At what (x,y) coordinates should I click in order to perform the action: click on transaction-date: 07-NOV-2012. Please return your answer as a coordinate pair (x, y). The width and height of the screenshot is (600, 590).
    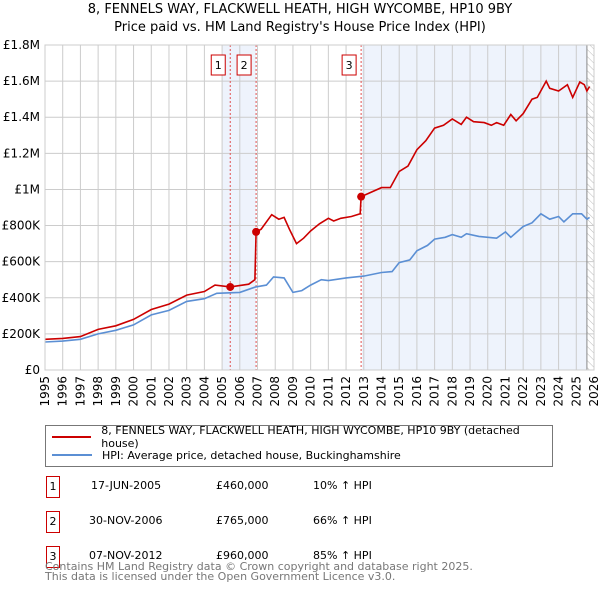
    Looking at the image, I should click on (126, 555).